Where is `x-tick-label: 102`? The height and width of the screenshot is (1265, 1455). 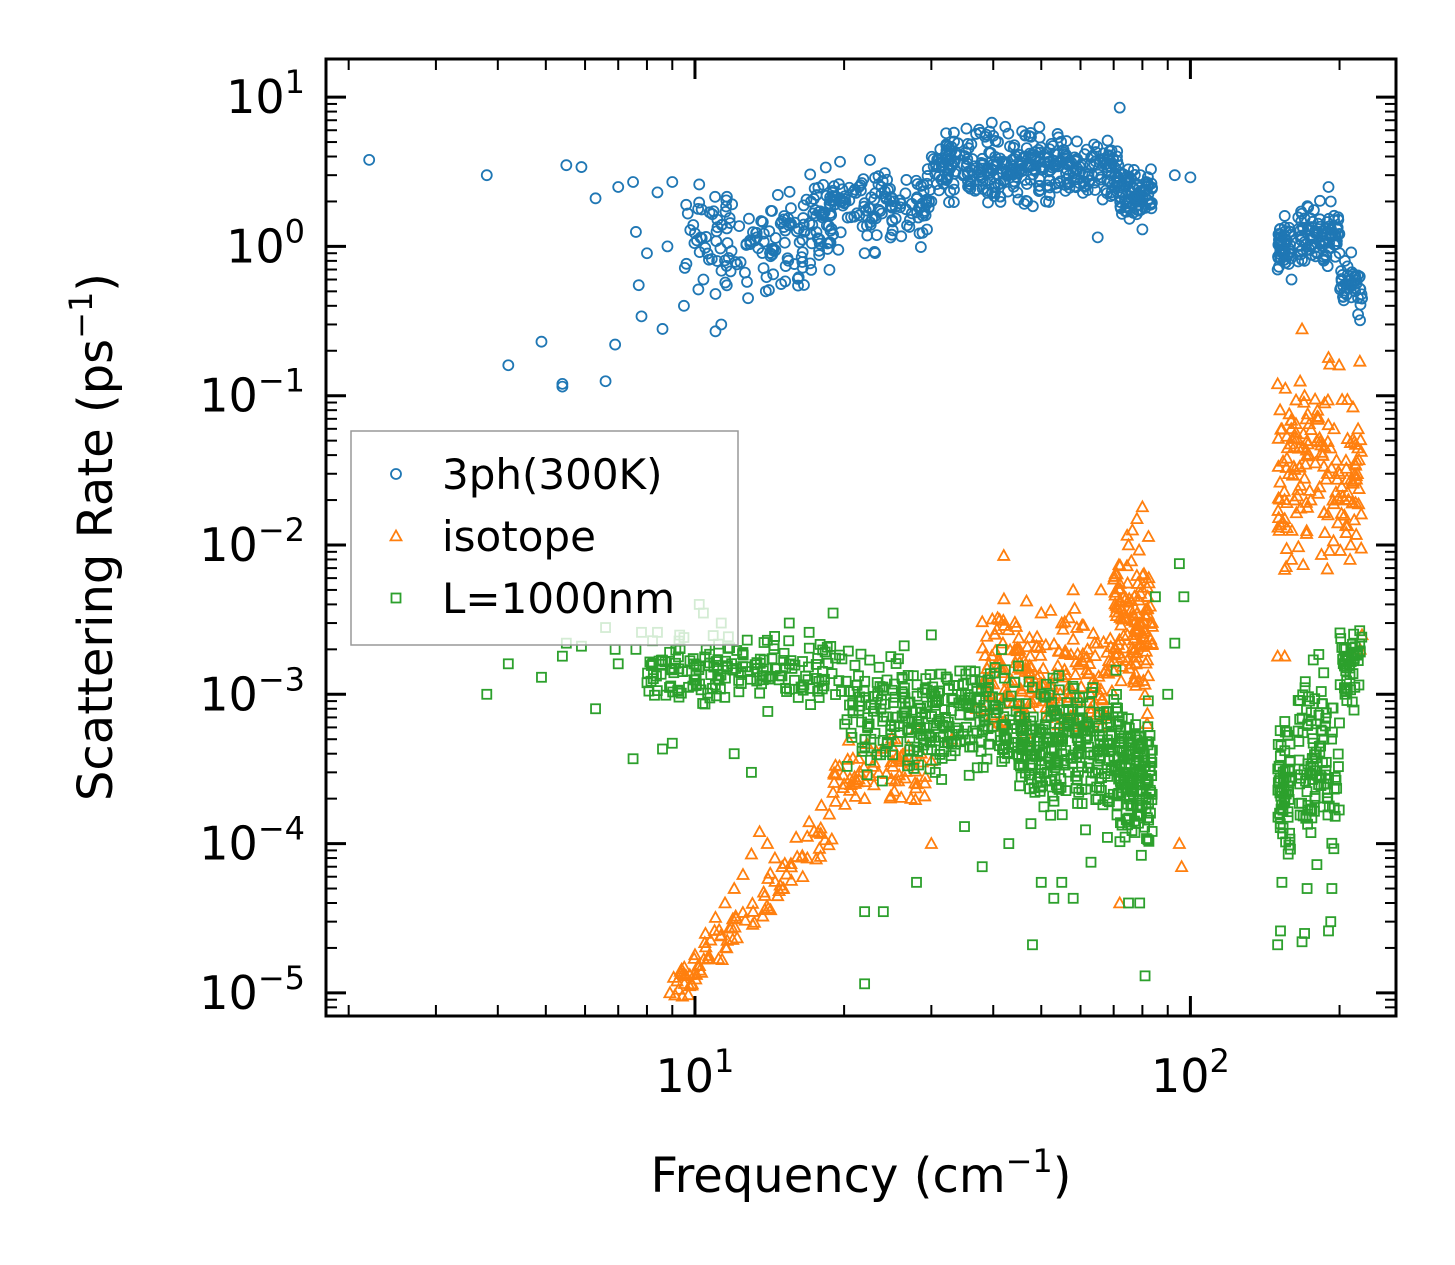
x-tick-label: 102 is located at coordinates (1190, 1072).